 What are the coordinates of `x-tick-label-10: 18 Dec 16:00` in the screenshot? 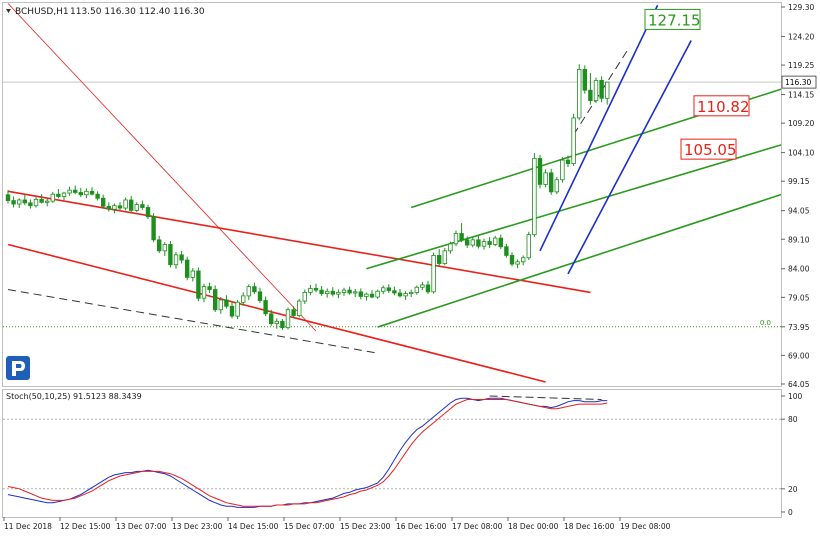 It's located at (589, 526).